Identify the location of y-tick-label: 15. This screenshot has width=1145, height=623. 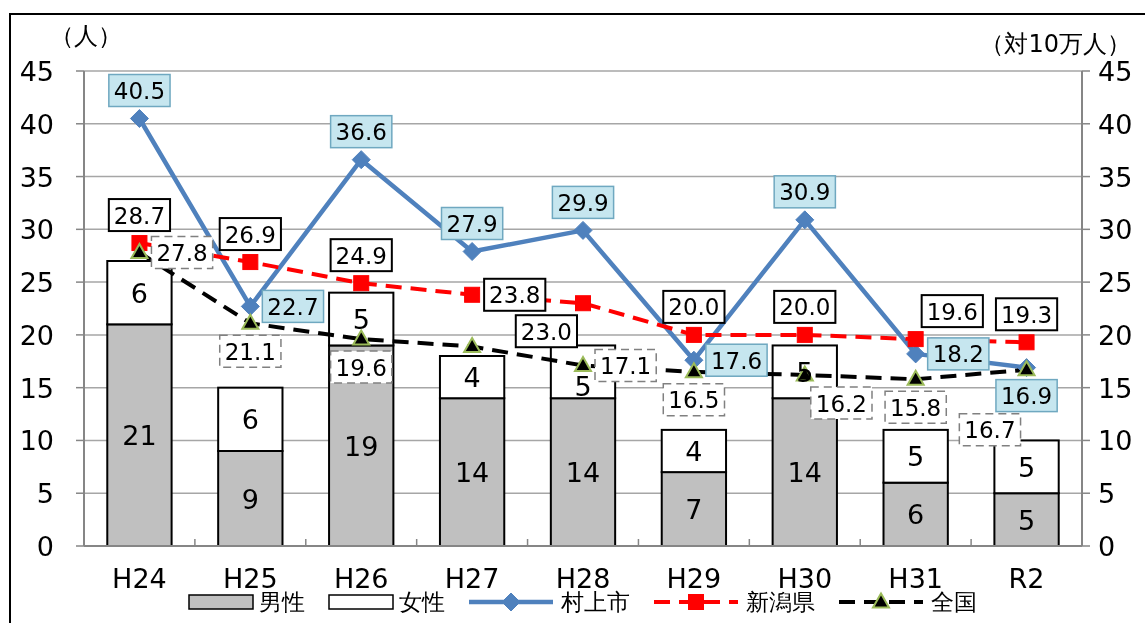
(36, 388).